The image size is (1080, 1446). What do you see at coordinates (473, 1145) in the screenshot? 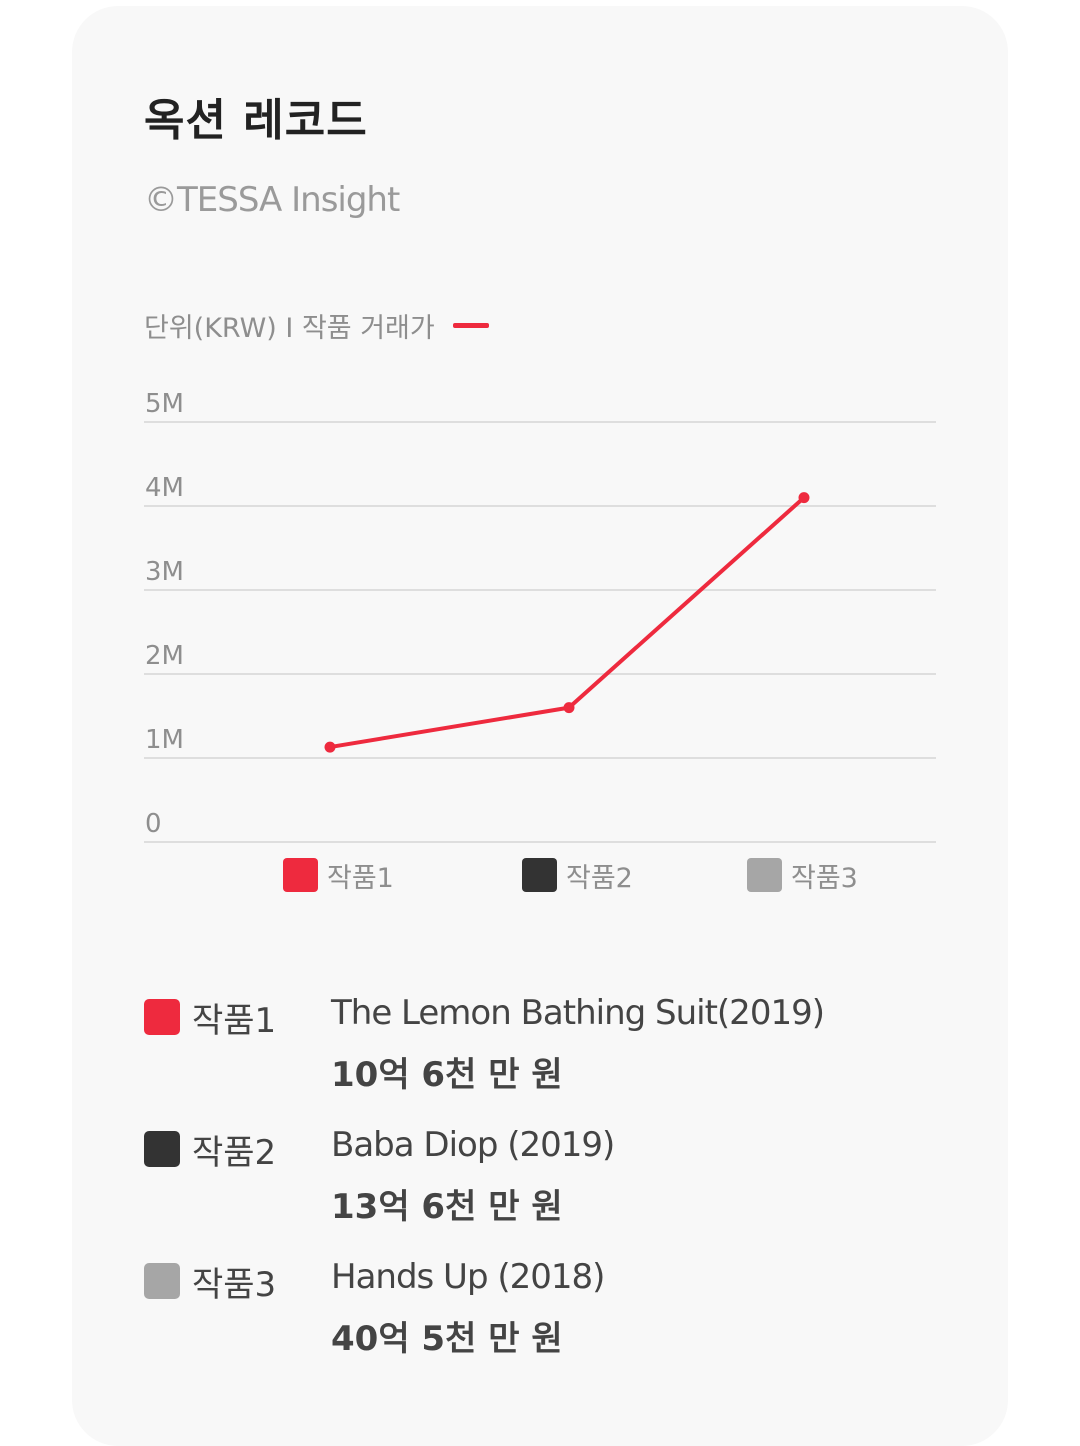
I see `work-2-title: Baba Diop (2019)` at bounding box center [473, 1145].